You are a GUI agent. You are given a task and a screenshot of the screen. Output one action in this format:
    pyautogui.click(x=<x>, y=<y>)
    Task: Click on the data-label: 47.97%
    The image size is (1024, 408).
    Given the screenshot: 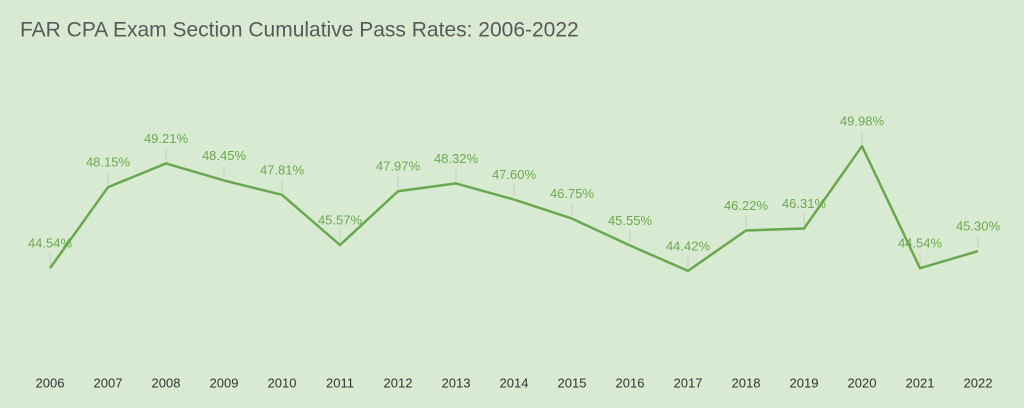 What is the action you would take?
    pyautogui.click(x=398, y=166)
    